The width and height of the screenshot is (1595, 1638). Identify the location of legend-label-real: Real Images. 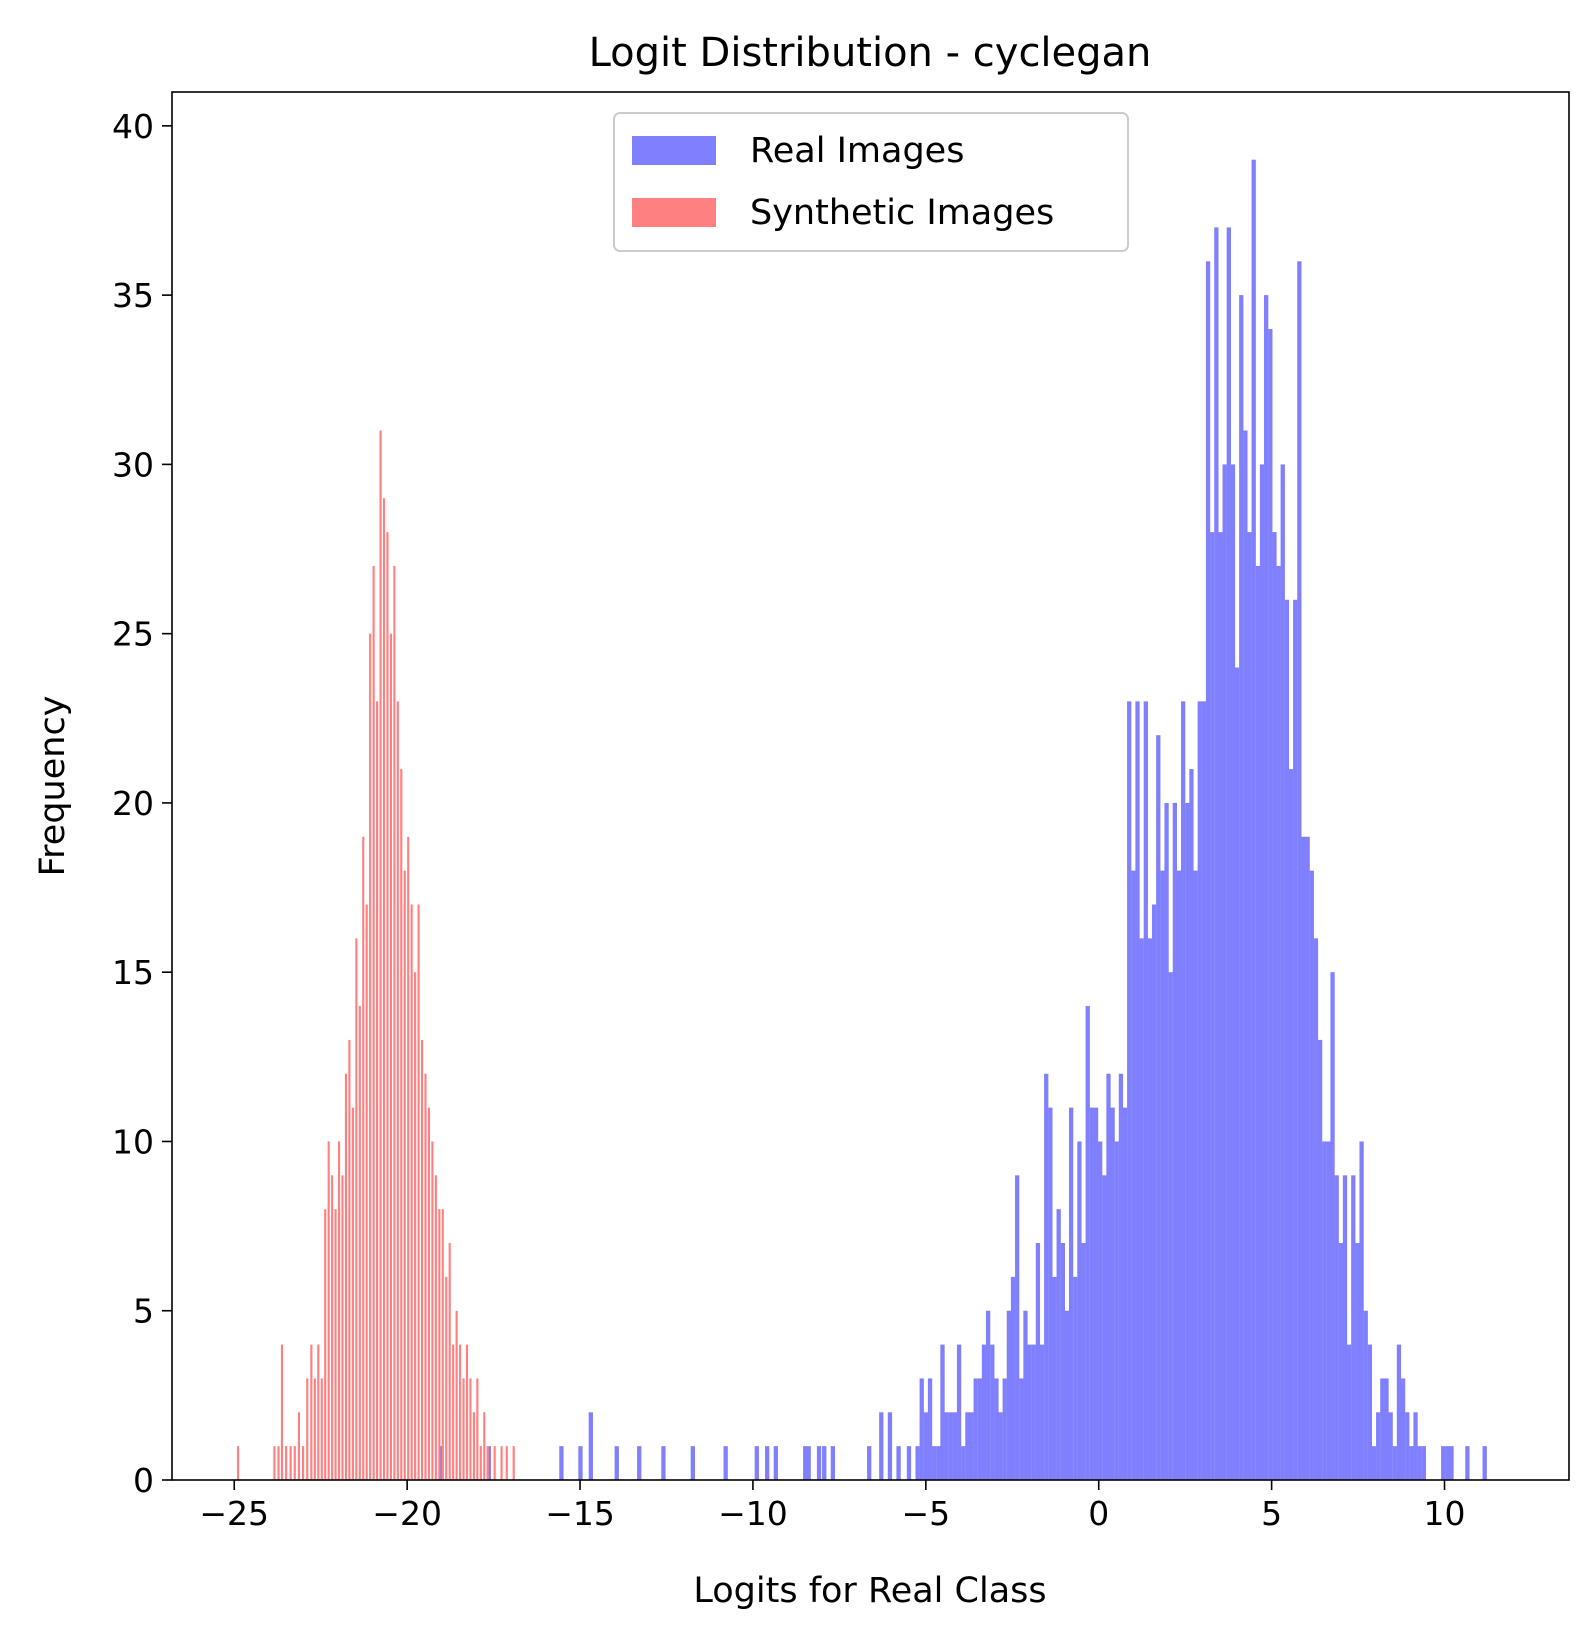
(857, 151).